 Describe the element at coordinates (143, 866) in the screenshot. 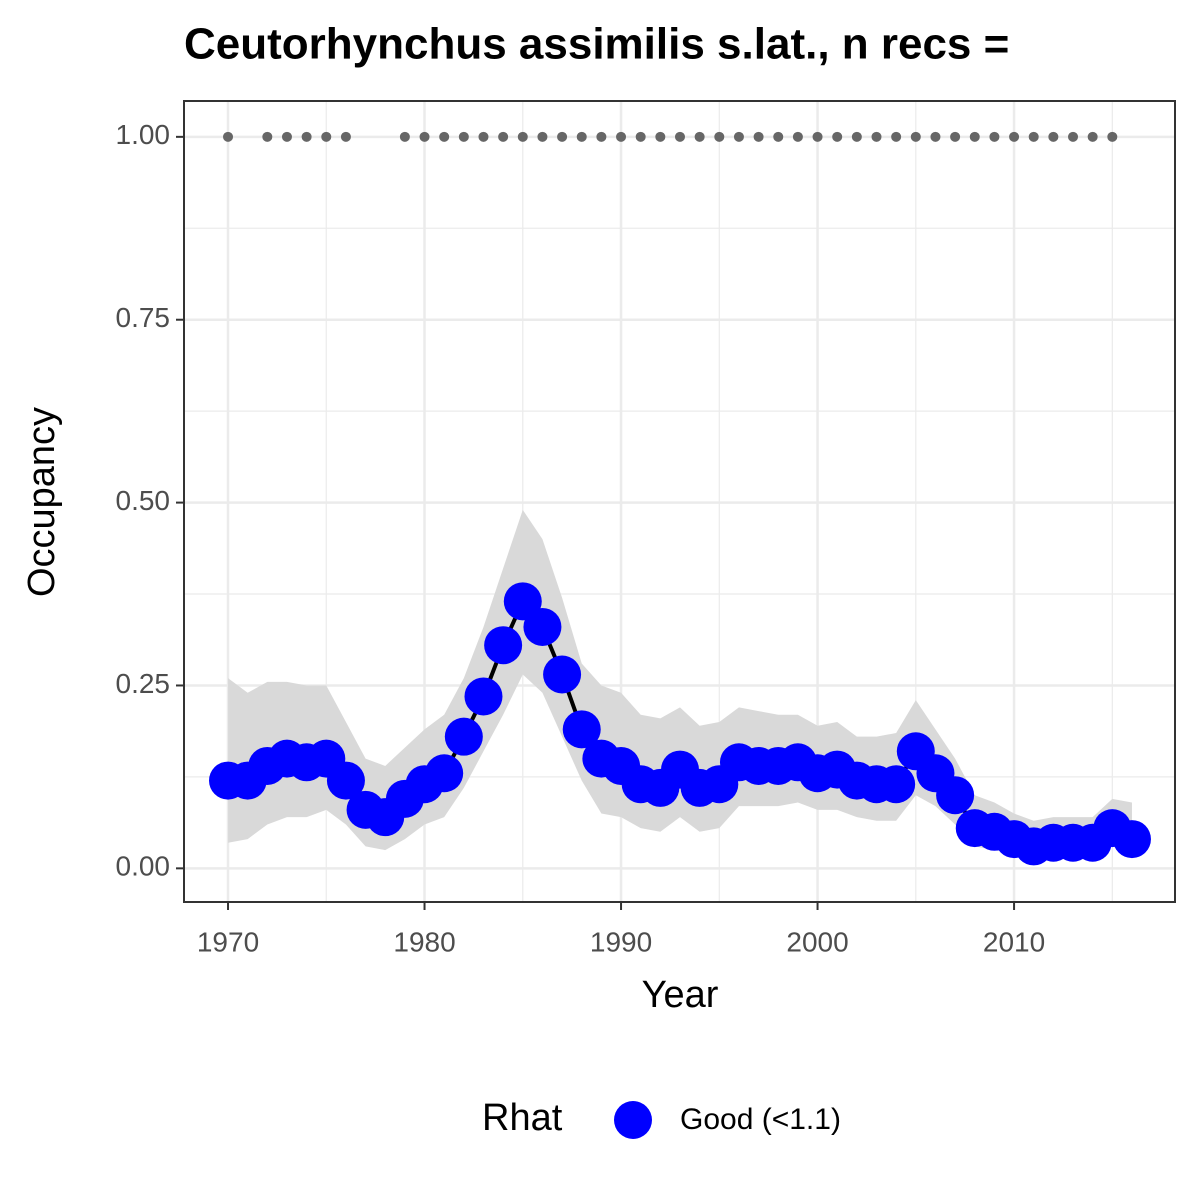

I see `y-tick-label: 0.00` at that location.